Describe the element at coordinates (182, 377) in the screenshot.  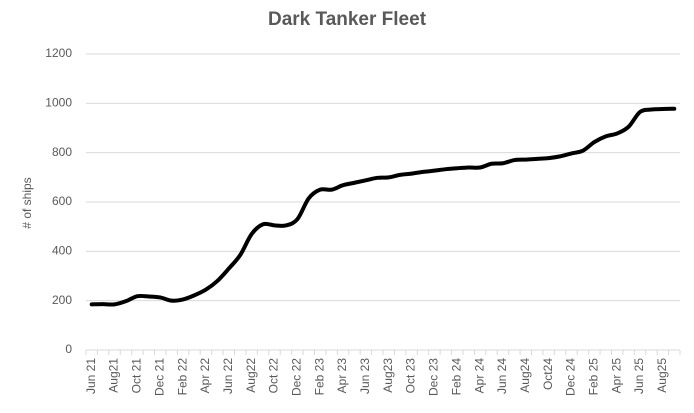
I see `x-tick-label: Feb 22` at that location.